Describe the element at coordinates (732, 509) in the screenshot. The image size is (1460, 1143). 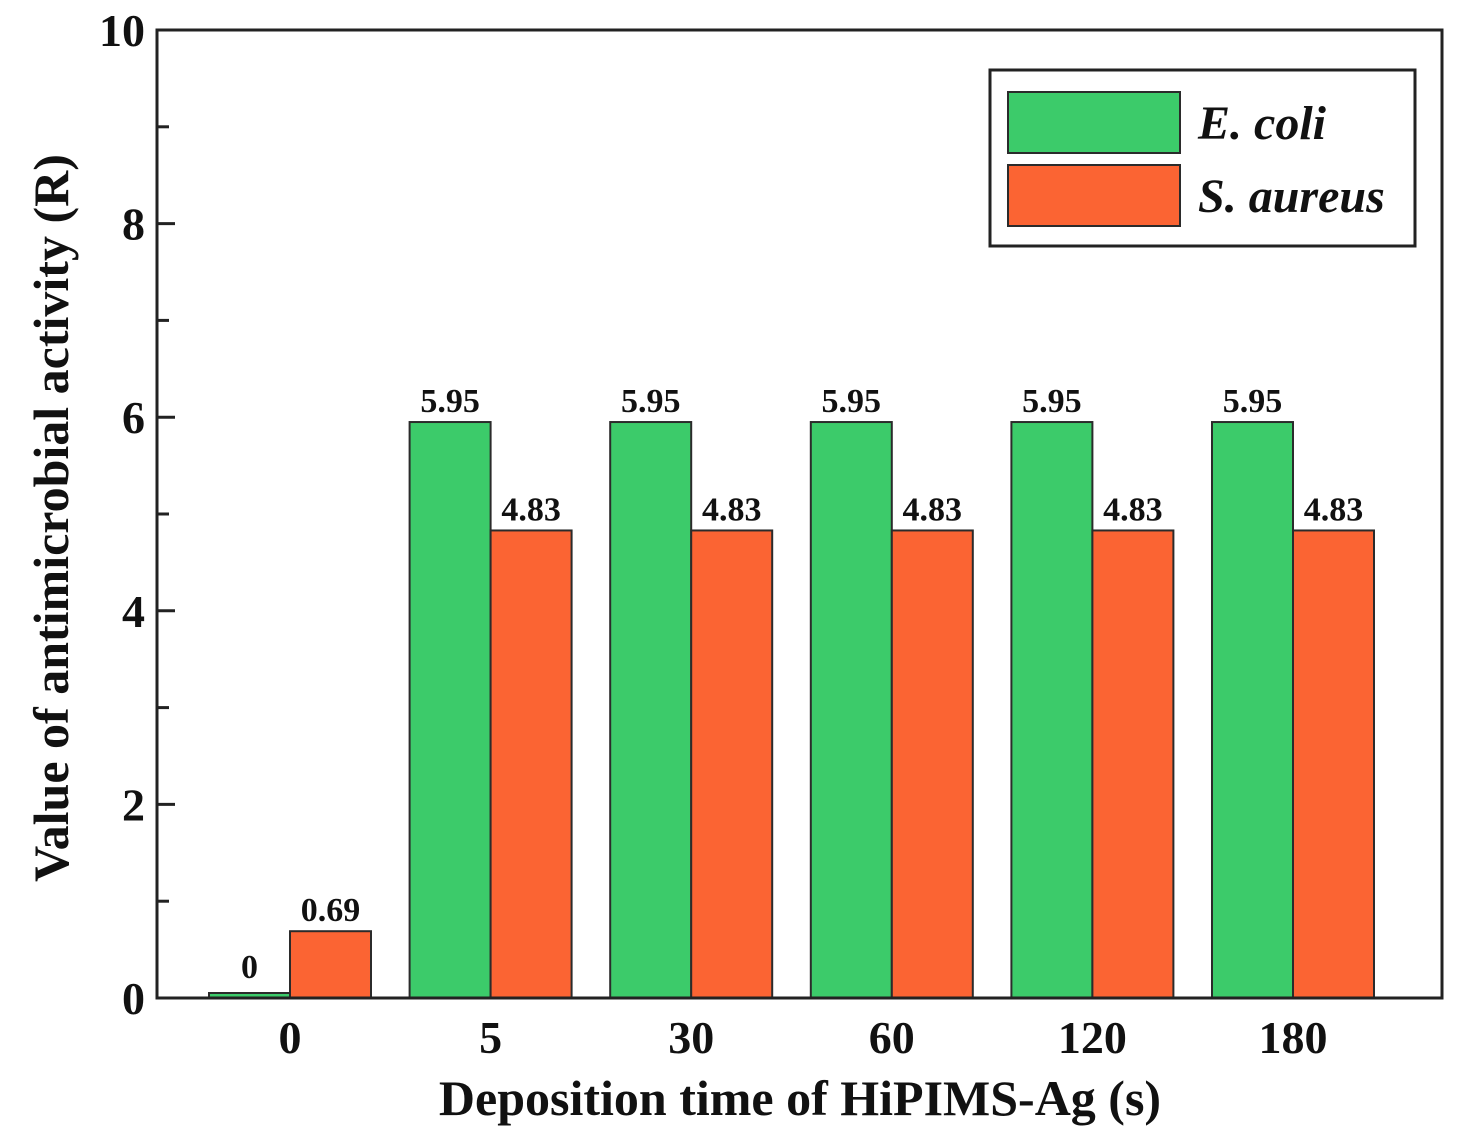
I see `data-label-saureus-30: 4.83` at that location.